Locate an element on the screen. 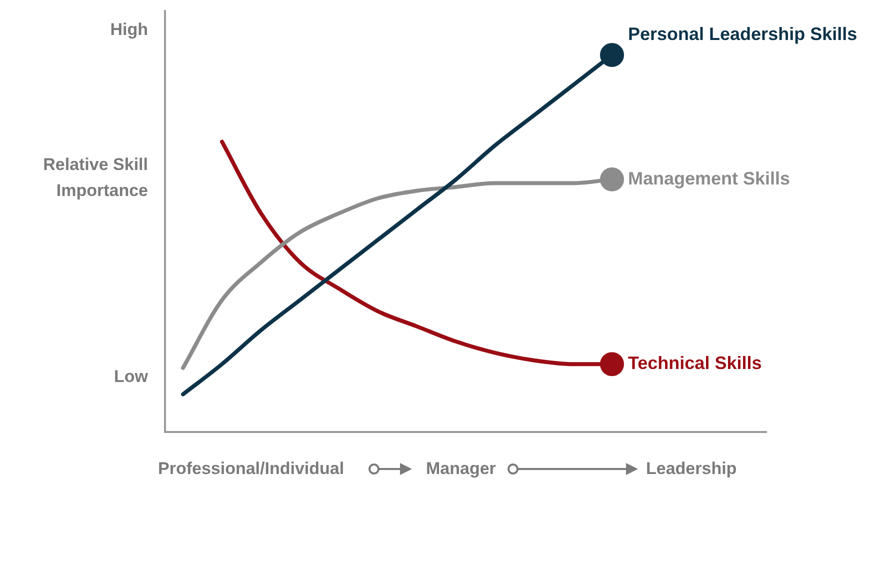 This screenshot has height=568, width=870. text: Professional/Individual is located at coordinates (251, 469).